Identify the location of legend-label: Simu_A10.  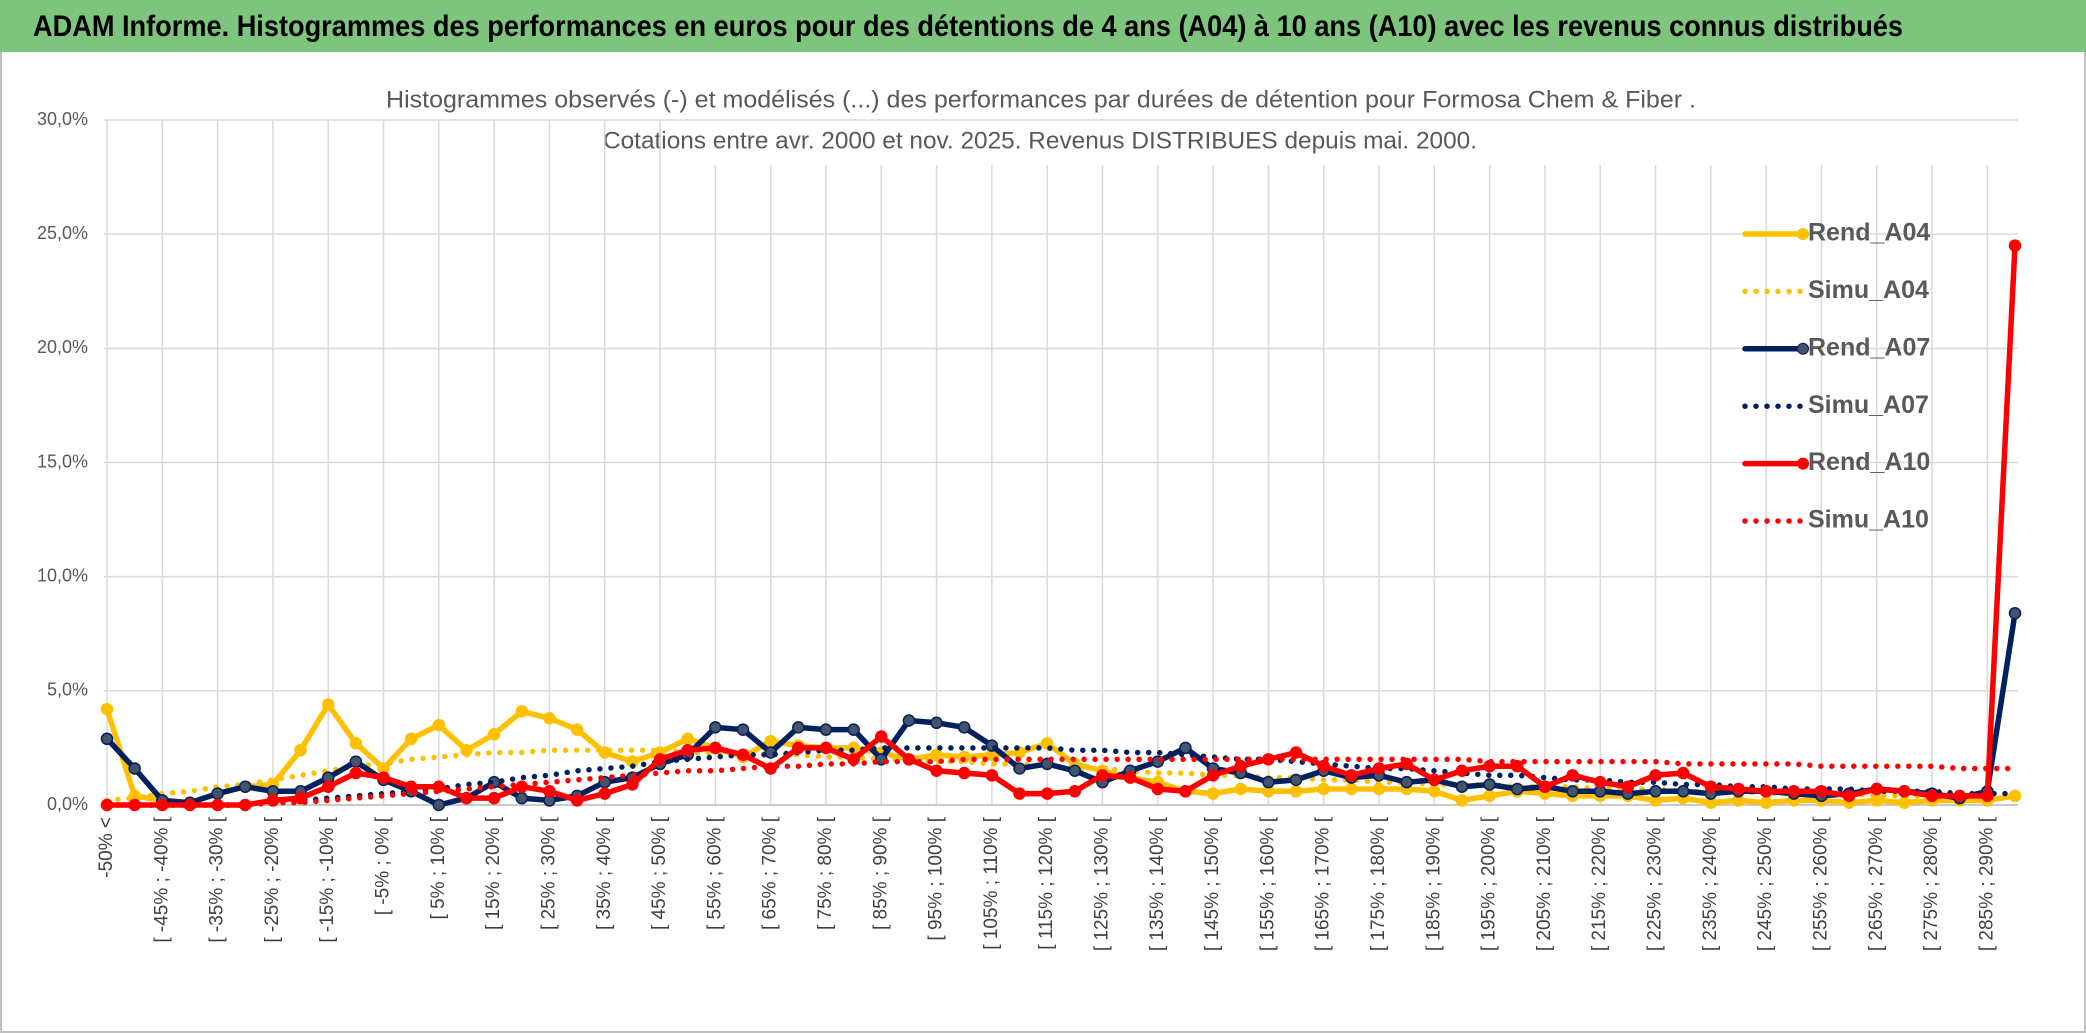
(1868, 520).